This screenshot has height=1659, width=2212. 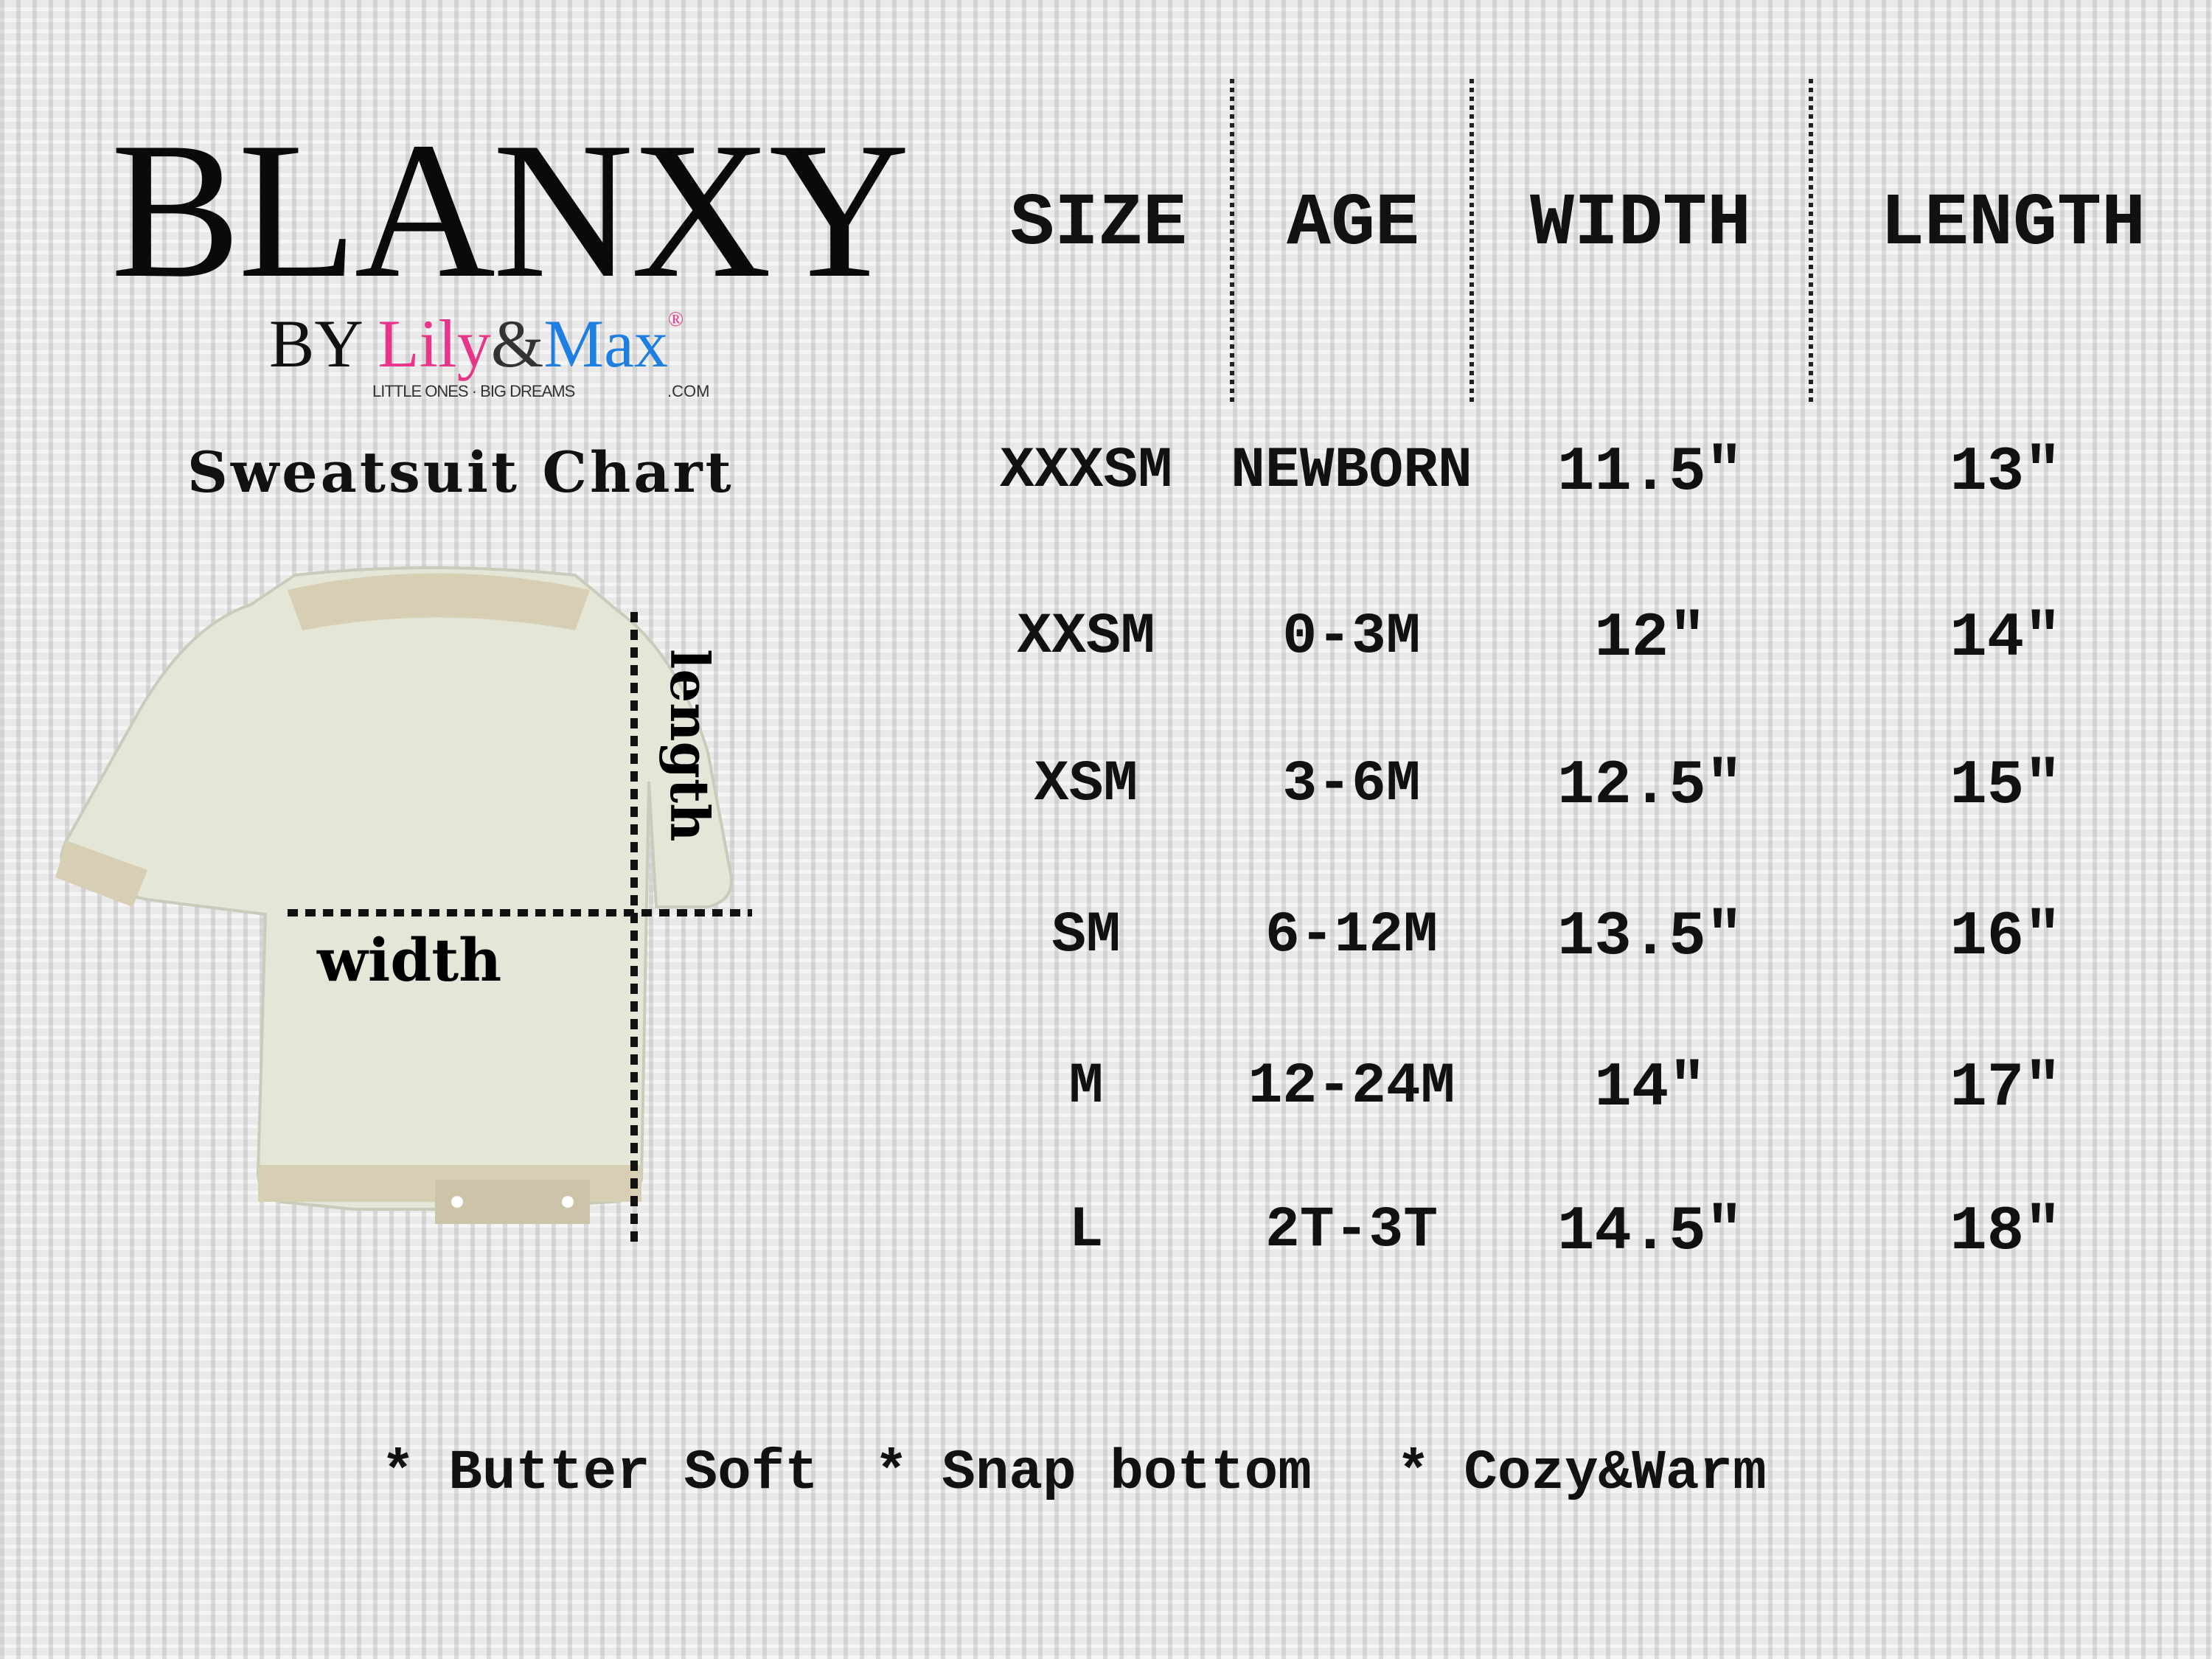 What do you see at coordinates (1093, 1473) in the screenshot?
I see `feature-snap-bottom: * Snap bottom` at bounding box center [1093, 1473].